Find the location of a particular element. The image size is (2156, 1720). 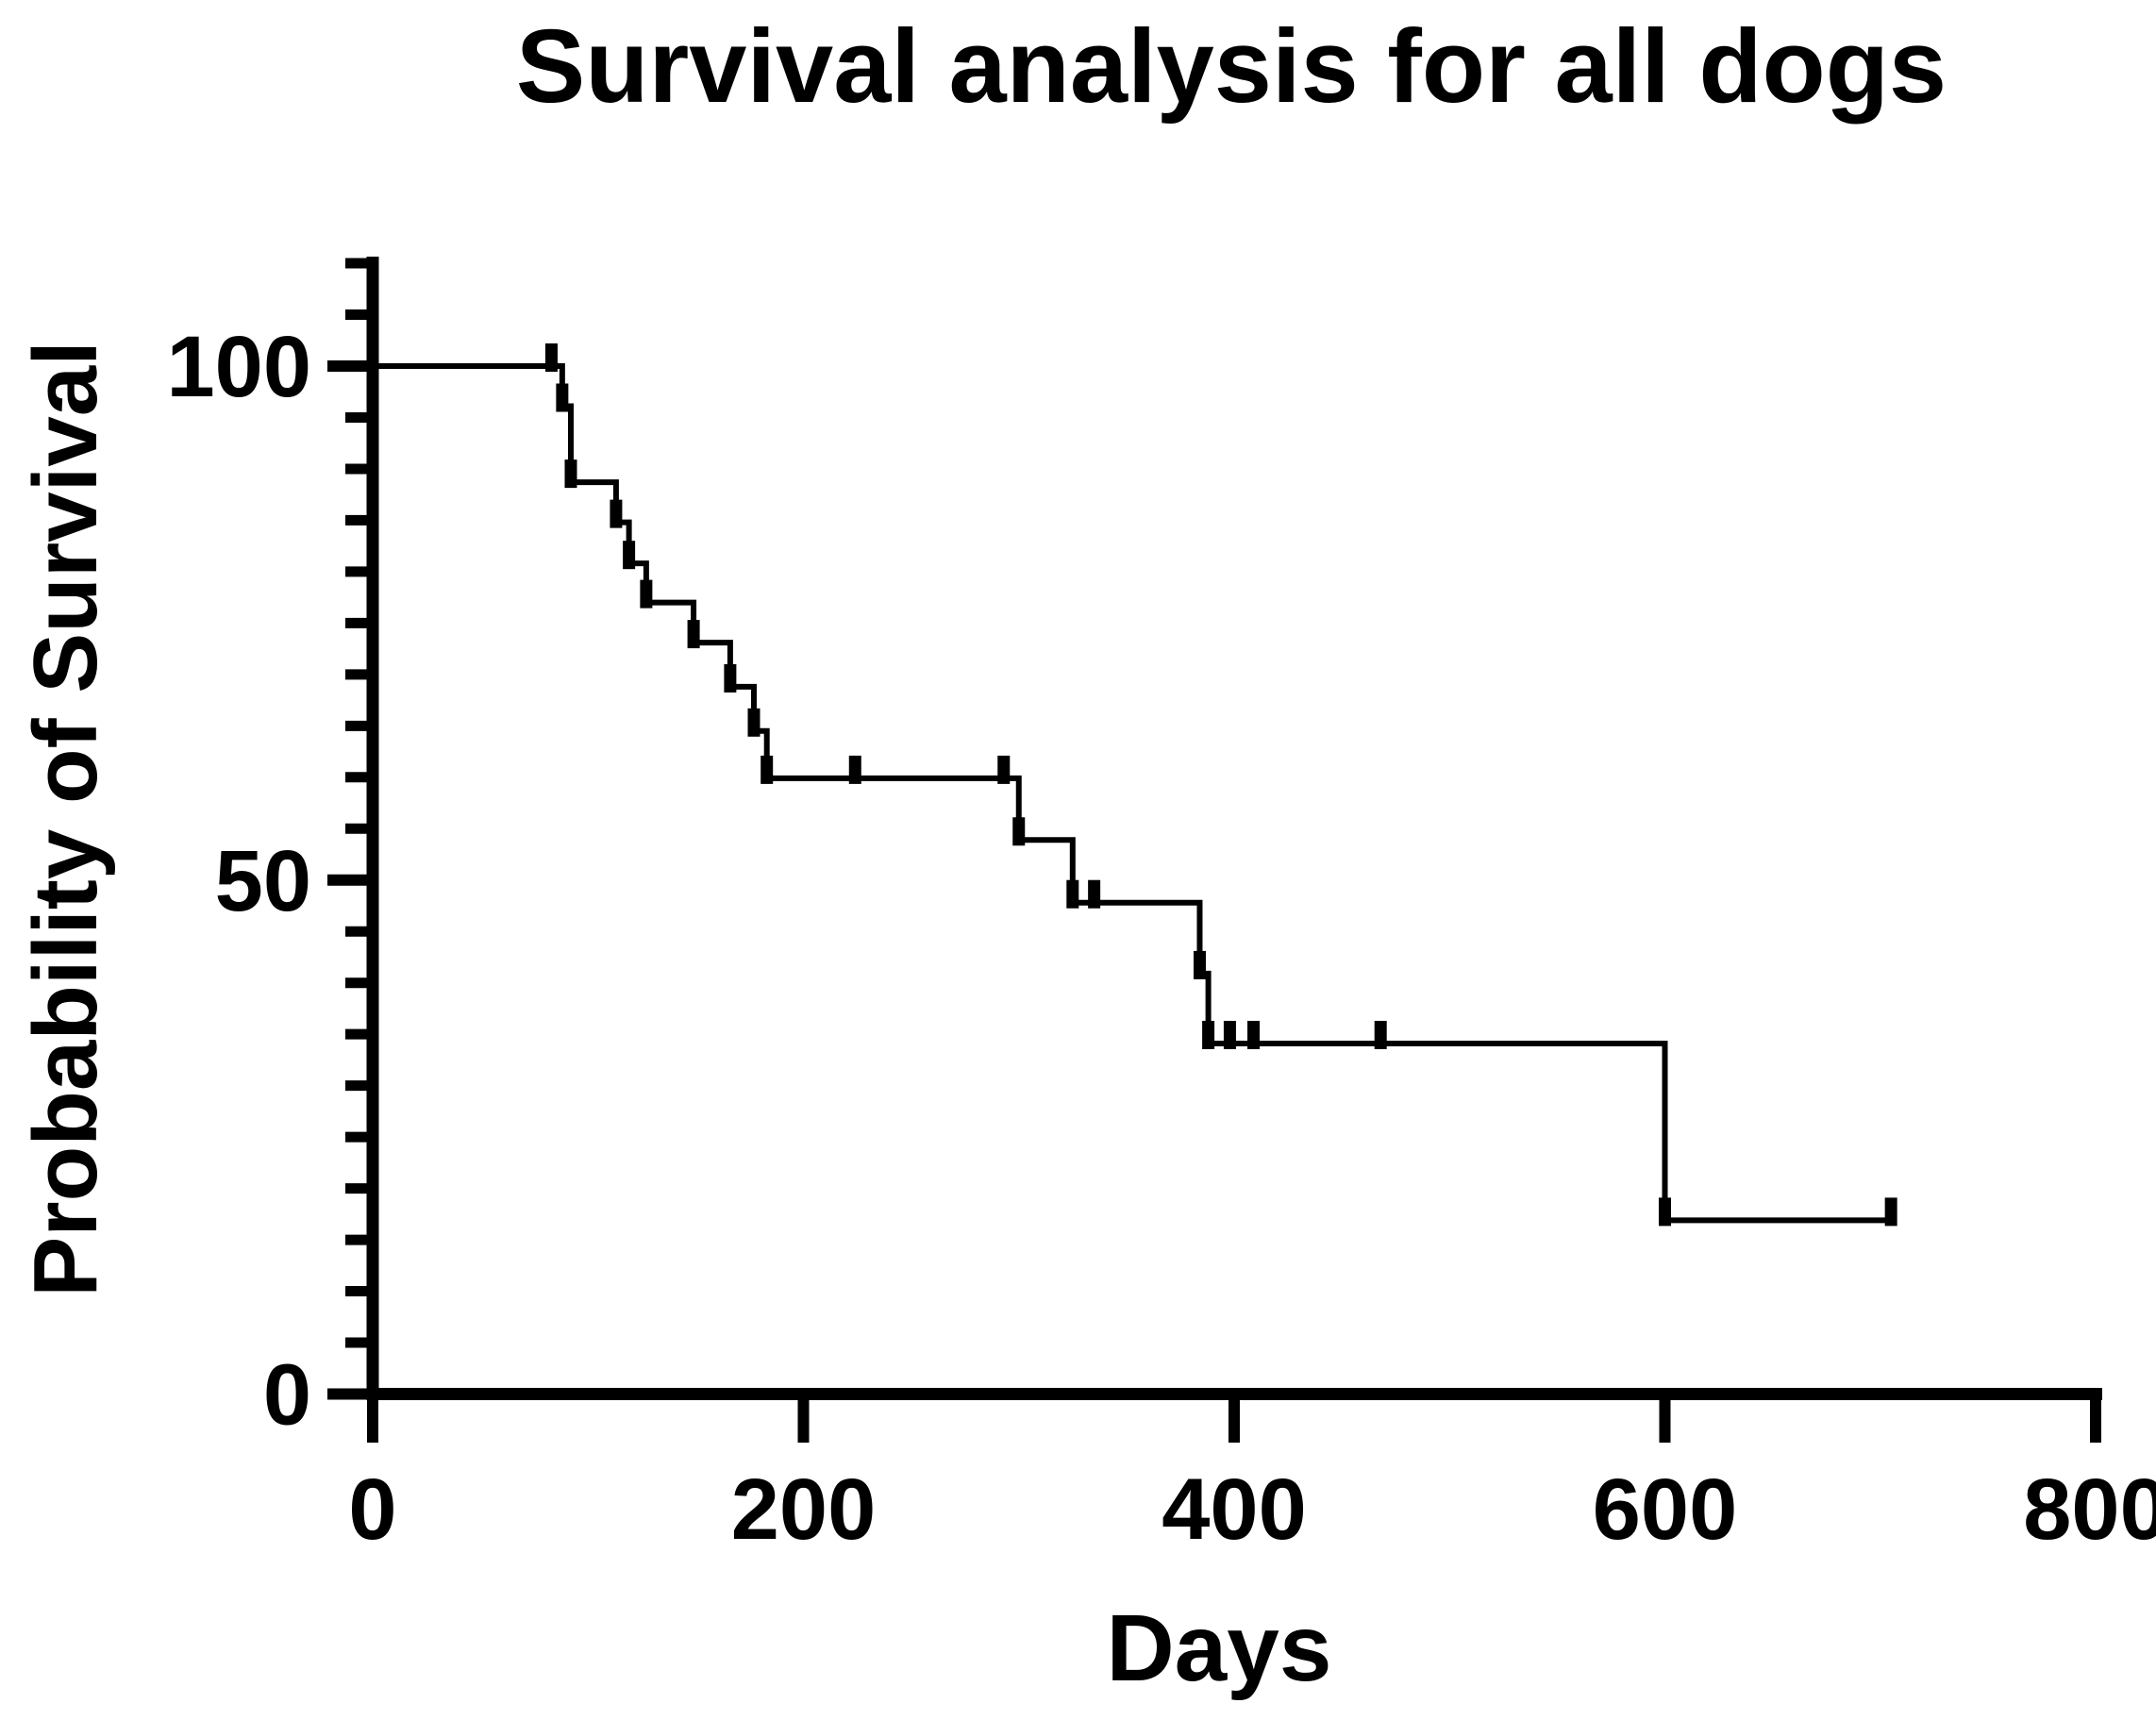

x-axis: 0 200 400 600 800 is located at coordinates (1252, 1473).